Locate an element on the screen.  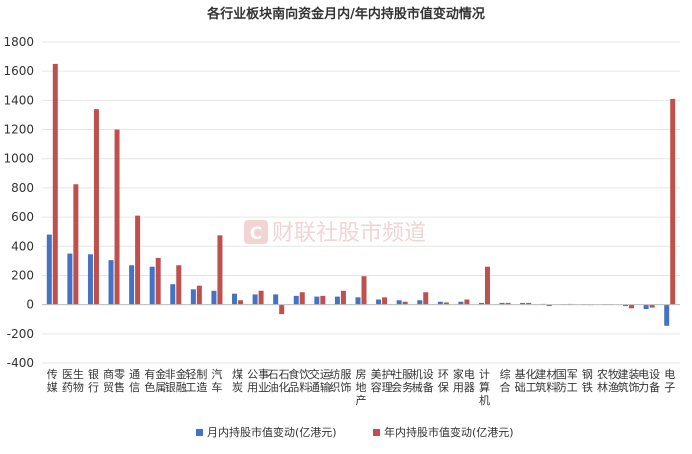
svg-text: 容 is located at coordinates (376, 387).